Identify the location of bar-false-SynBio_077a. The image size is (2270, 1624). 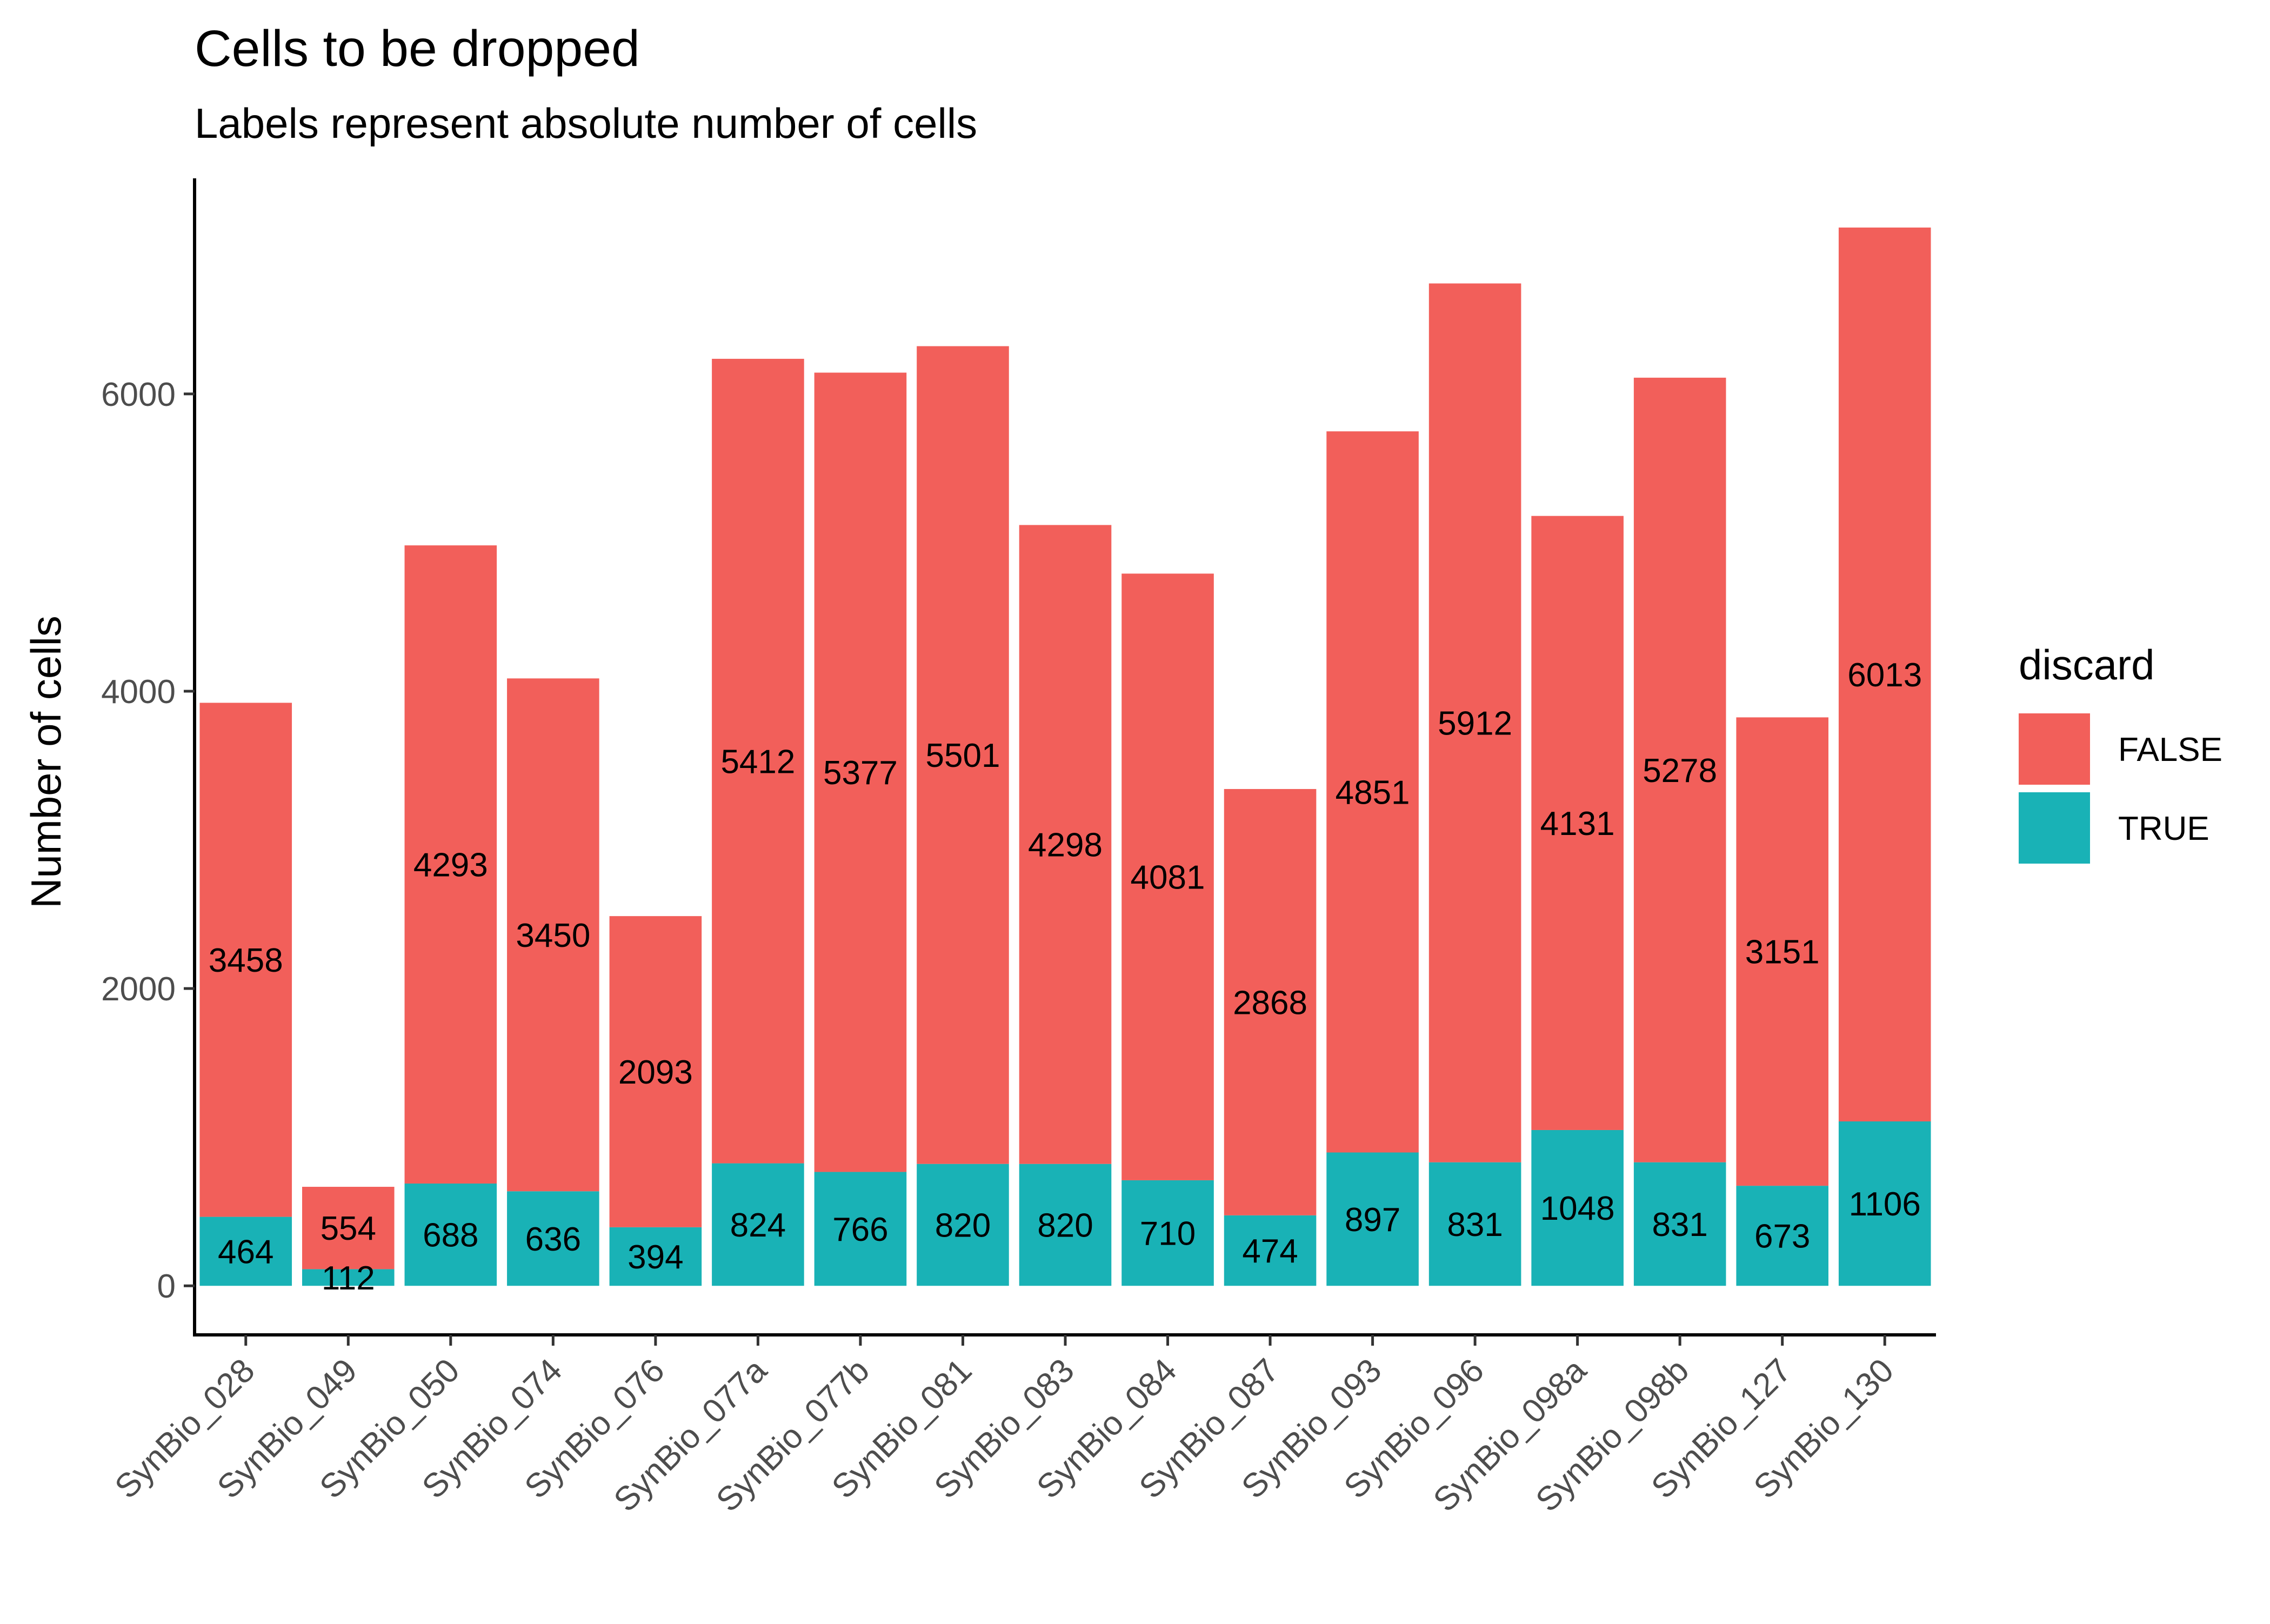
(758, 761).